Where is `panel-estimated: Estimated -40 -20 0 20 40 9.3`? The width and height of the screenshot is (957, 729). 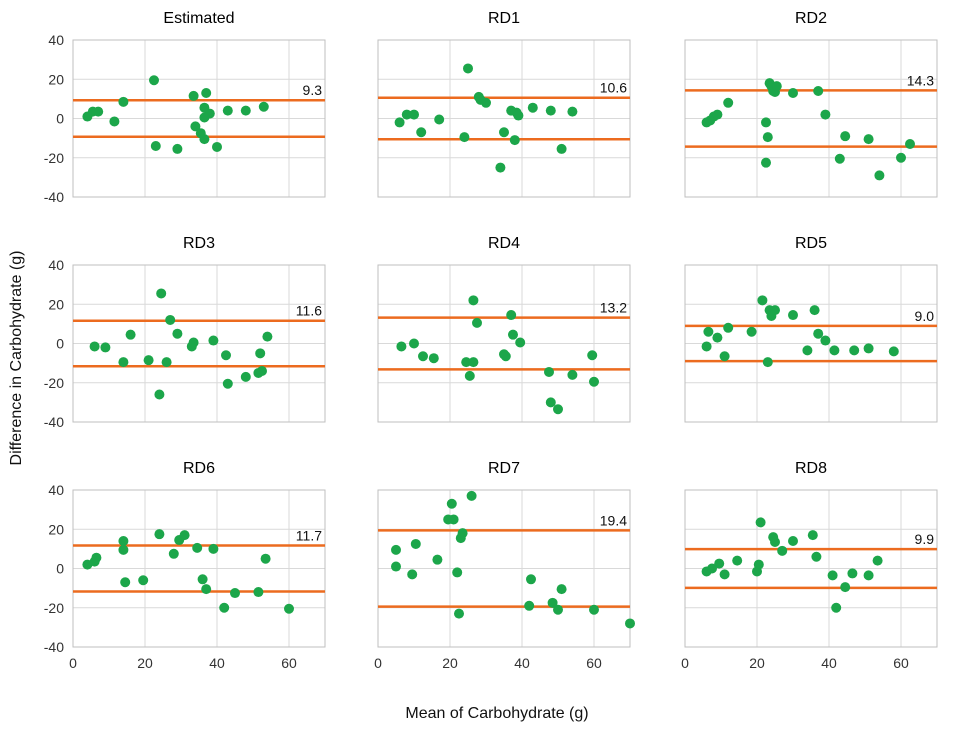
panel-estimated: Estimated -40 -20 0 20 40 9.3 is located at coordinates (185, 107).